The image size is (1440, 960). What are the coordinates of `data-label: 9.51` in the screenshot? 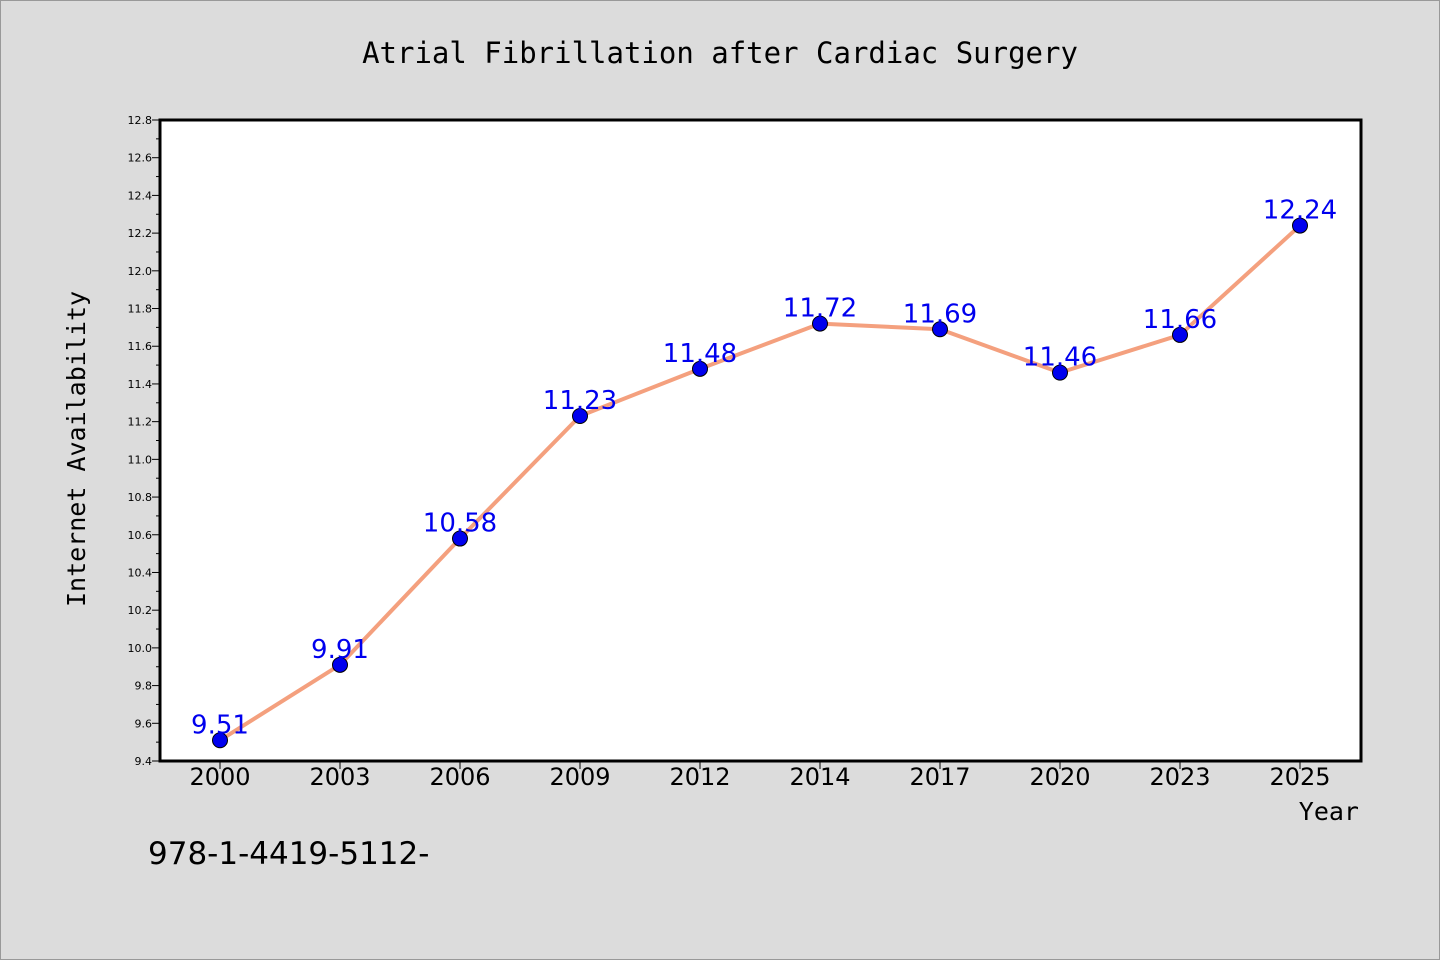 It's located at (220, 725).